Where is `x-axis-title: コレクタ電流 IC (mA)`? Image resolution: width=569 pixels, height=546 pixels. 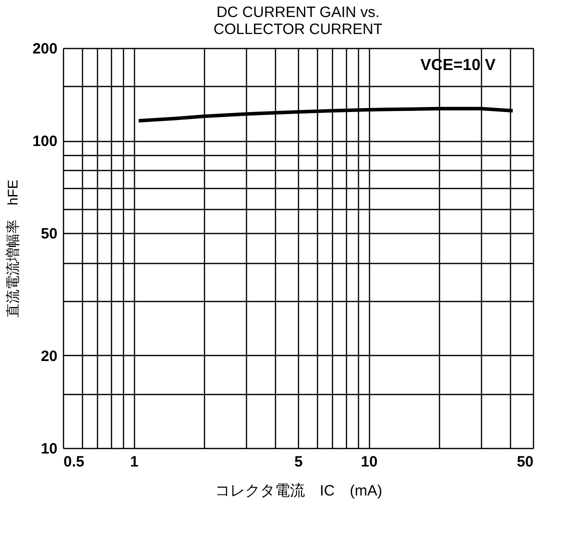 x-axis-title: コレクタ電流 IC (mA) is located at coordinates (298, 491).